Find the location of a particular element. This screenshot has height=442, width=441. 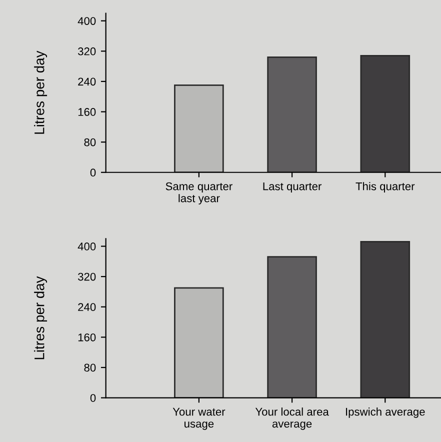

x-tick-label: This quarter is located at coordinates (385, 187).